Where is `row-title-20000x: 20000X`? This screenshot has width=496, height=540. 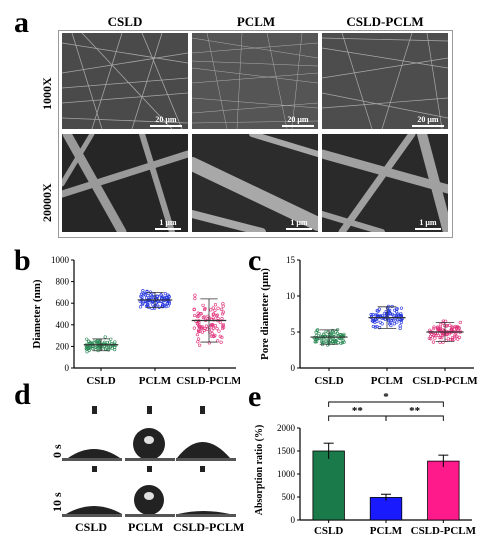 row-title-20000x: 20000X is located at coordinates (47, 202).